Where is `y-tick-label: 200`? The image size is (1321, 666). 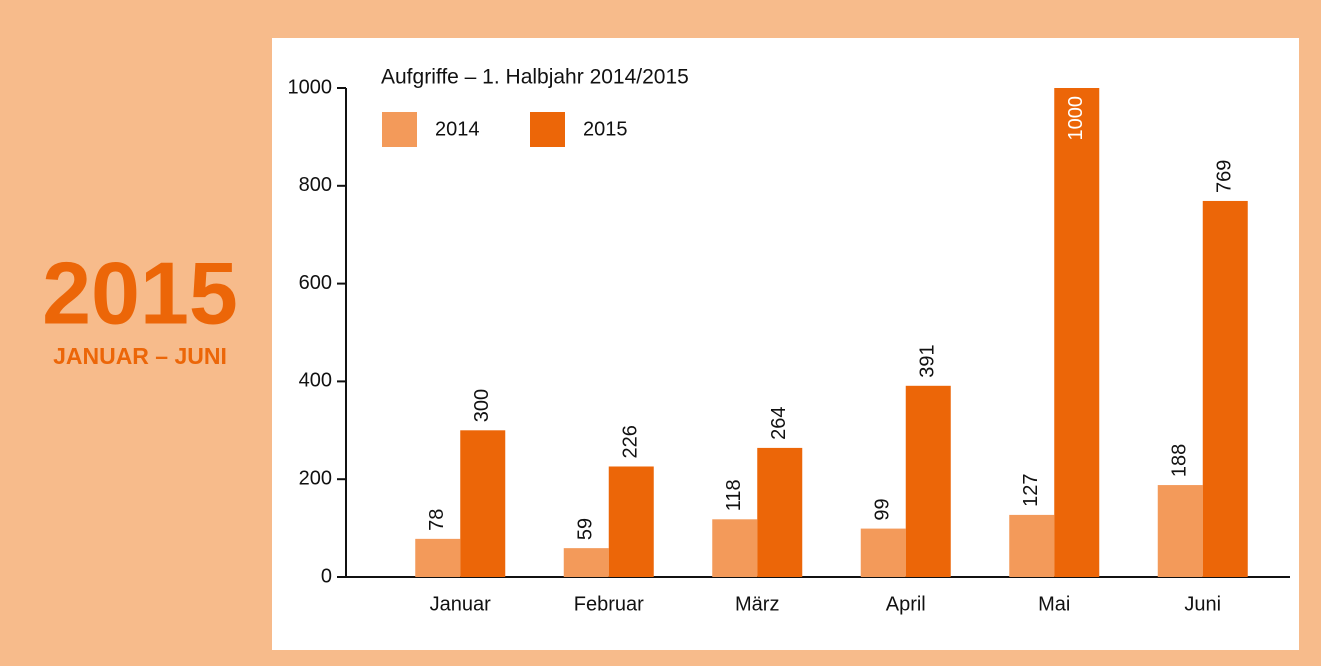 y-tick-label: 200 is located at coordinates (315, 478).